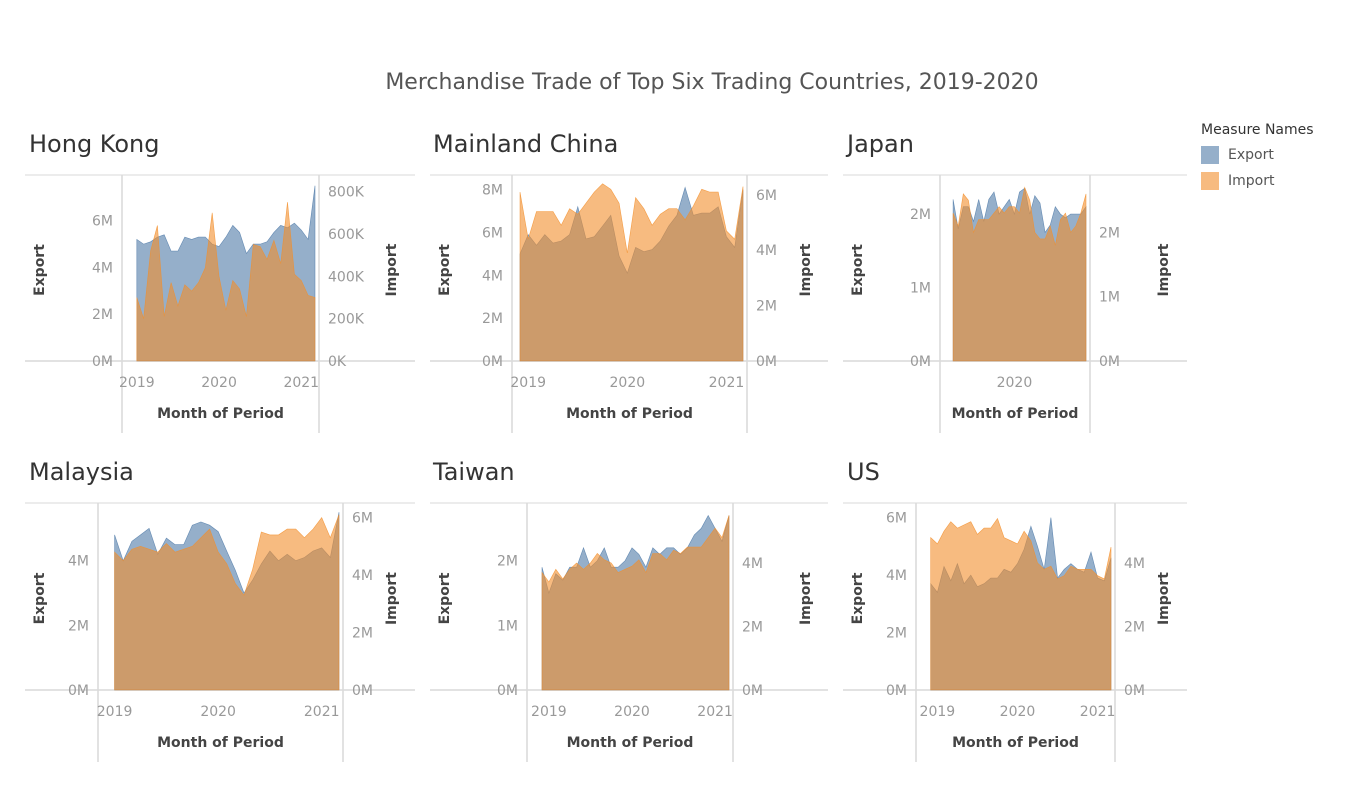 Image resolution: width=1360 pixels, height=792 pixels. What do you see at coordinates (1210, 155) in the screenshot?
I see `legend-swatch-export` at bounding box center [1210, 155].